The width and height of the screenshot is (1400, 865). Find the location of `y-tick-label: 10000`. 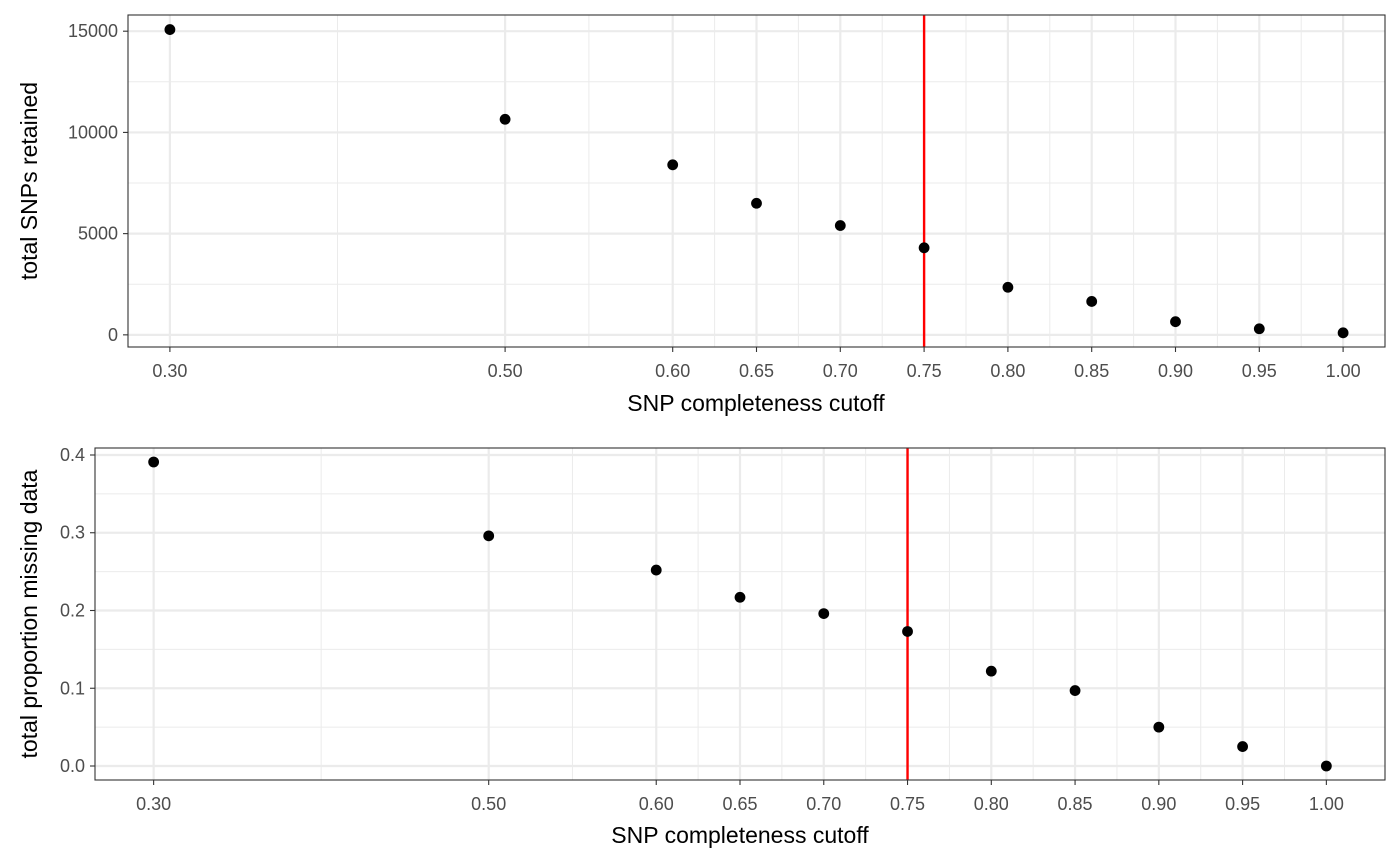

y-tick-label: 10000 is located at coordinates (93, 132).